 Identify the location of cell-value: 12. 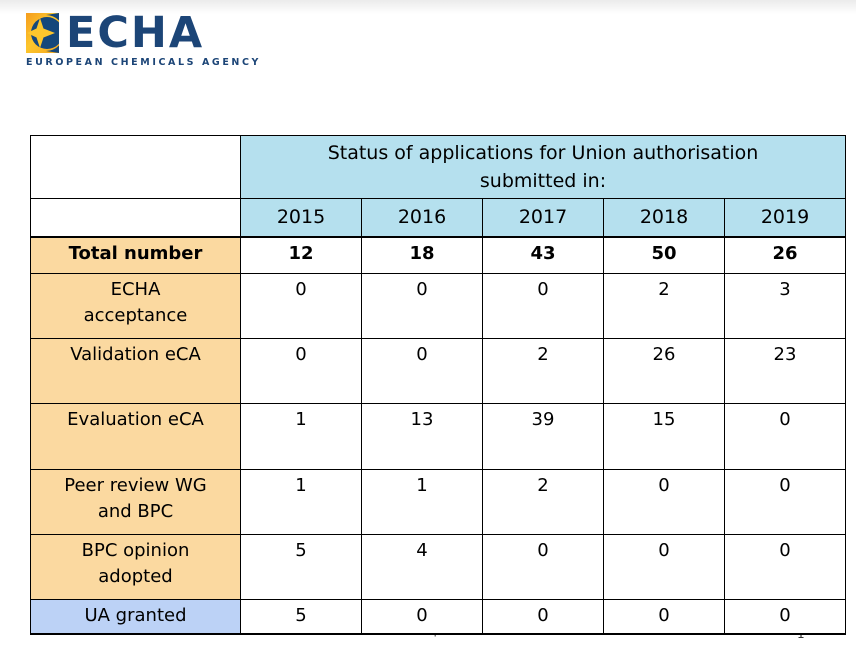
(301, 254).